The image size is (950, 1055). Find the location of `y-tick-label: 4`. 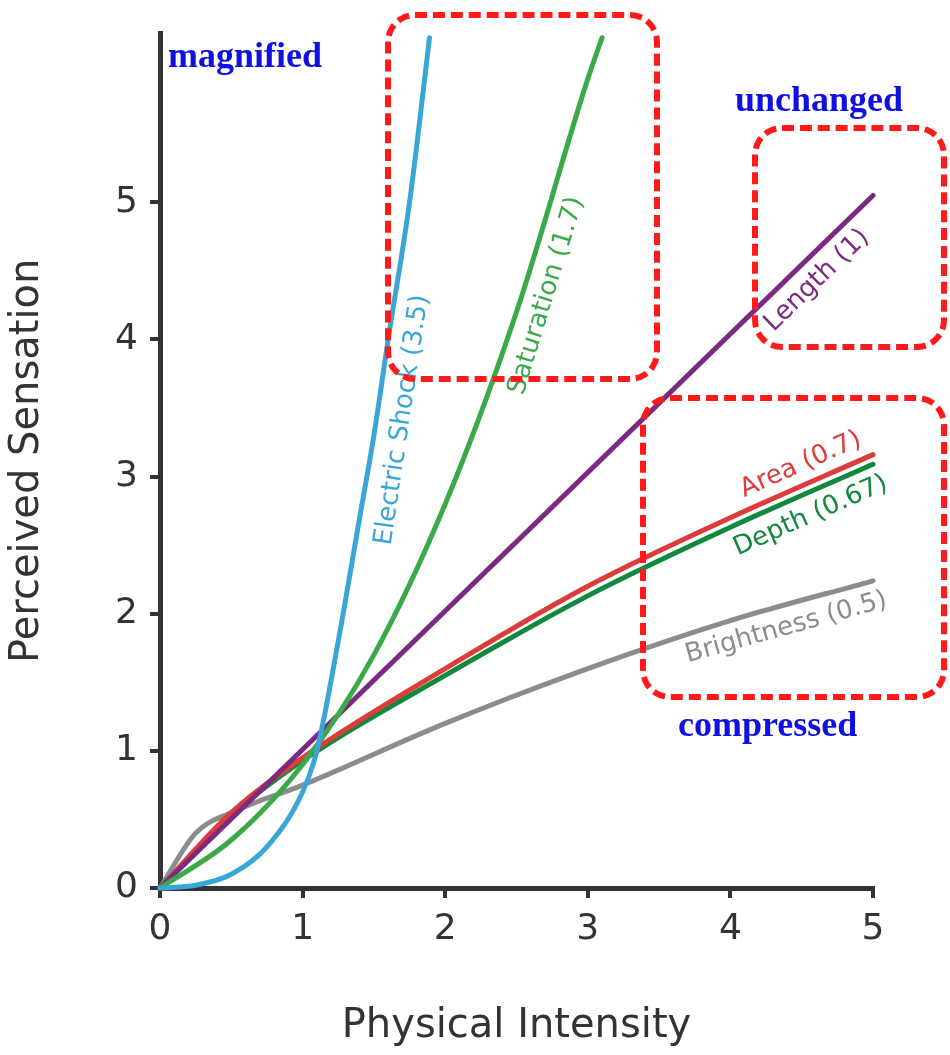

y-tick-label: 4 is located at coordinates (126, 336).